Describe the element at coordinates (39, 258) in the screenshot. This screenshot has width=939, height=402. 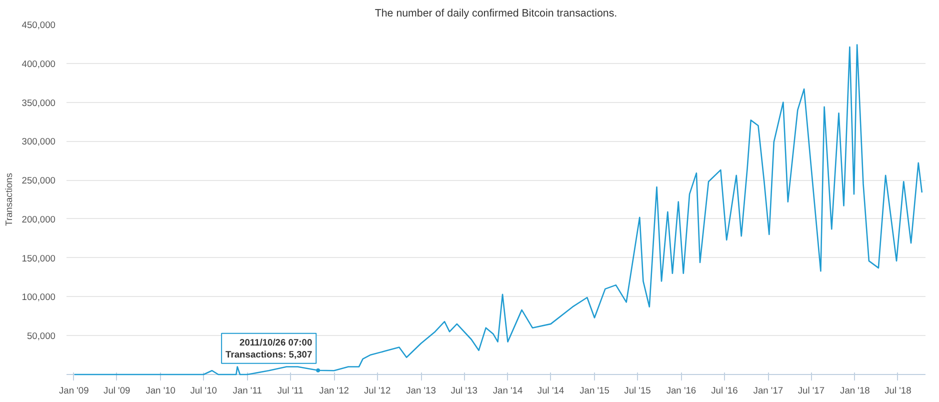
I see `y-tick-label: 150,000` at that location.